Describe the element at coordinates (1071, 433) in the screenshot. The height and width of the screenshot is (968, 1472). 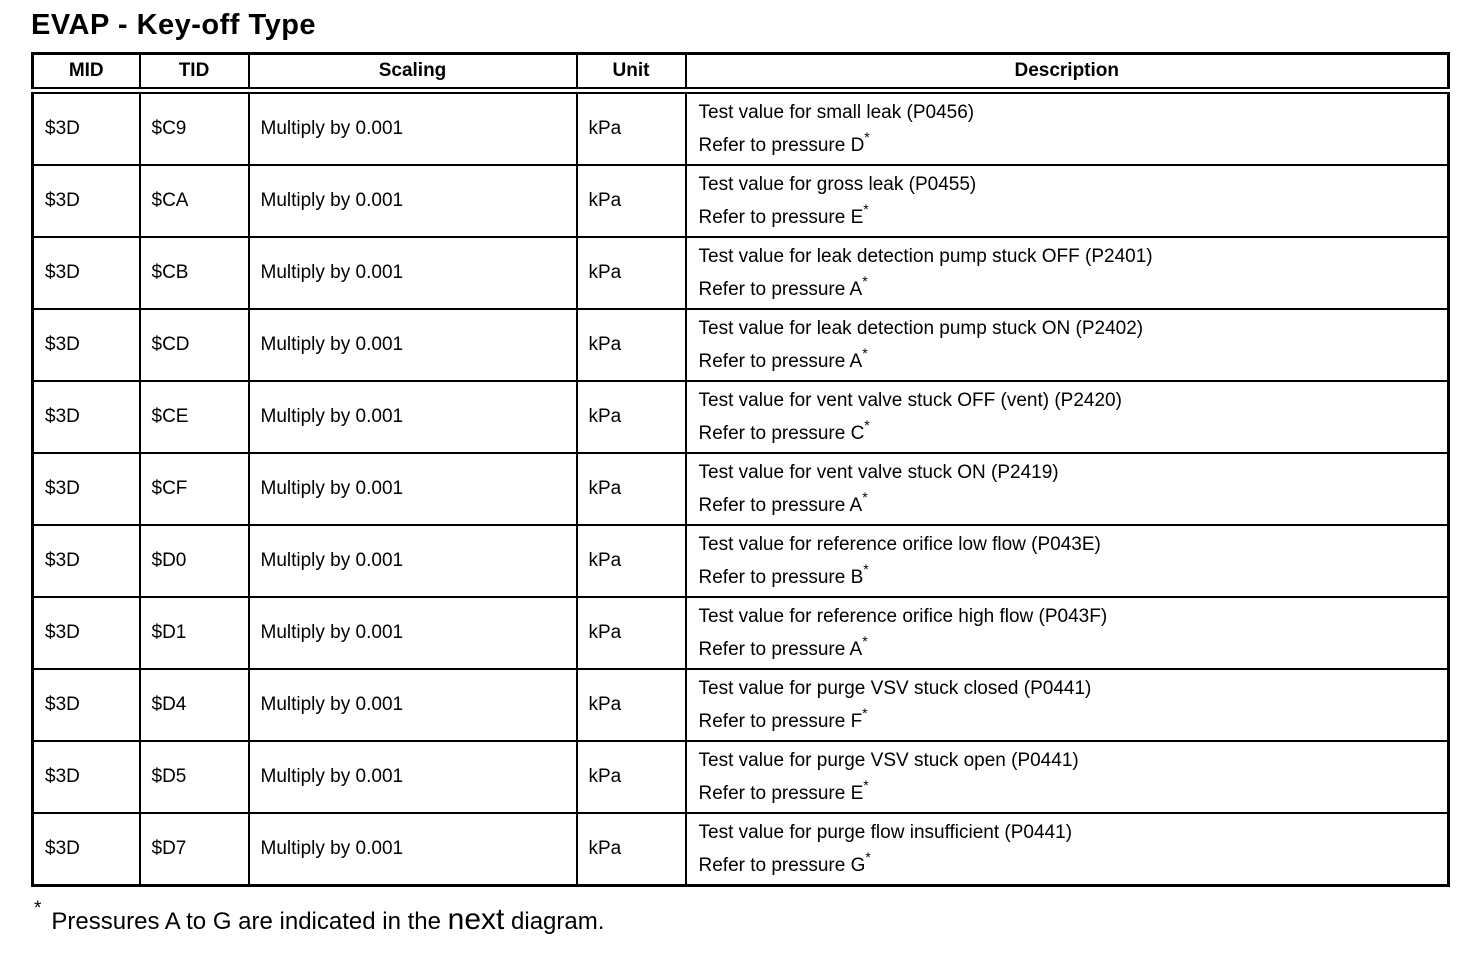
I see `description-line-2: Refer to pressure C*` at that location.